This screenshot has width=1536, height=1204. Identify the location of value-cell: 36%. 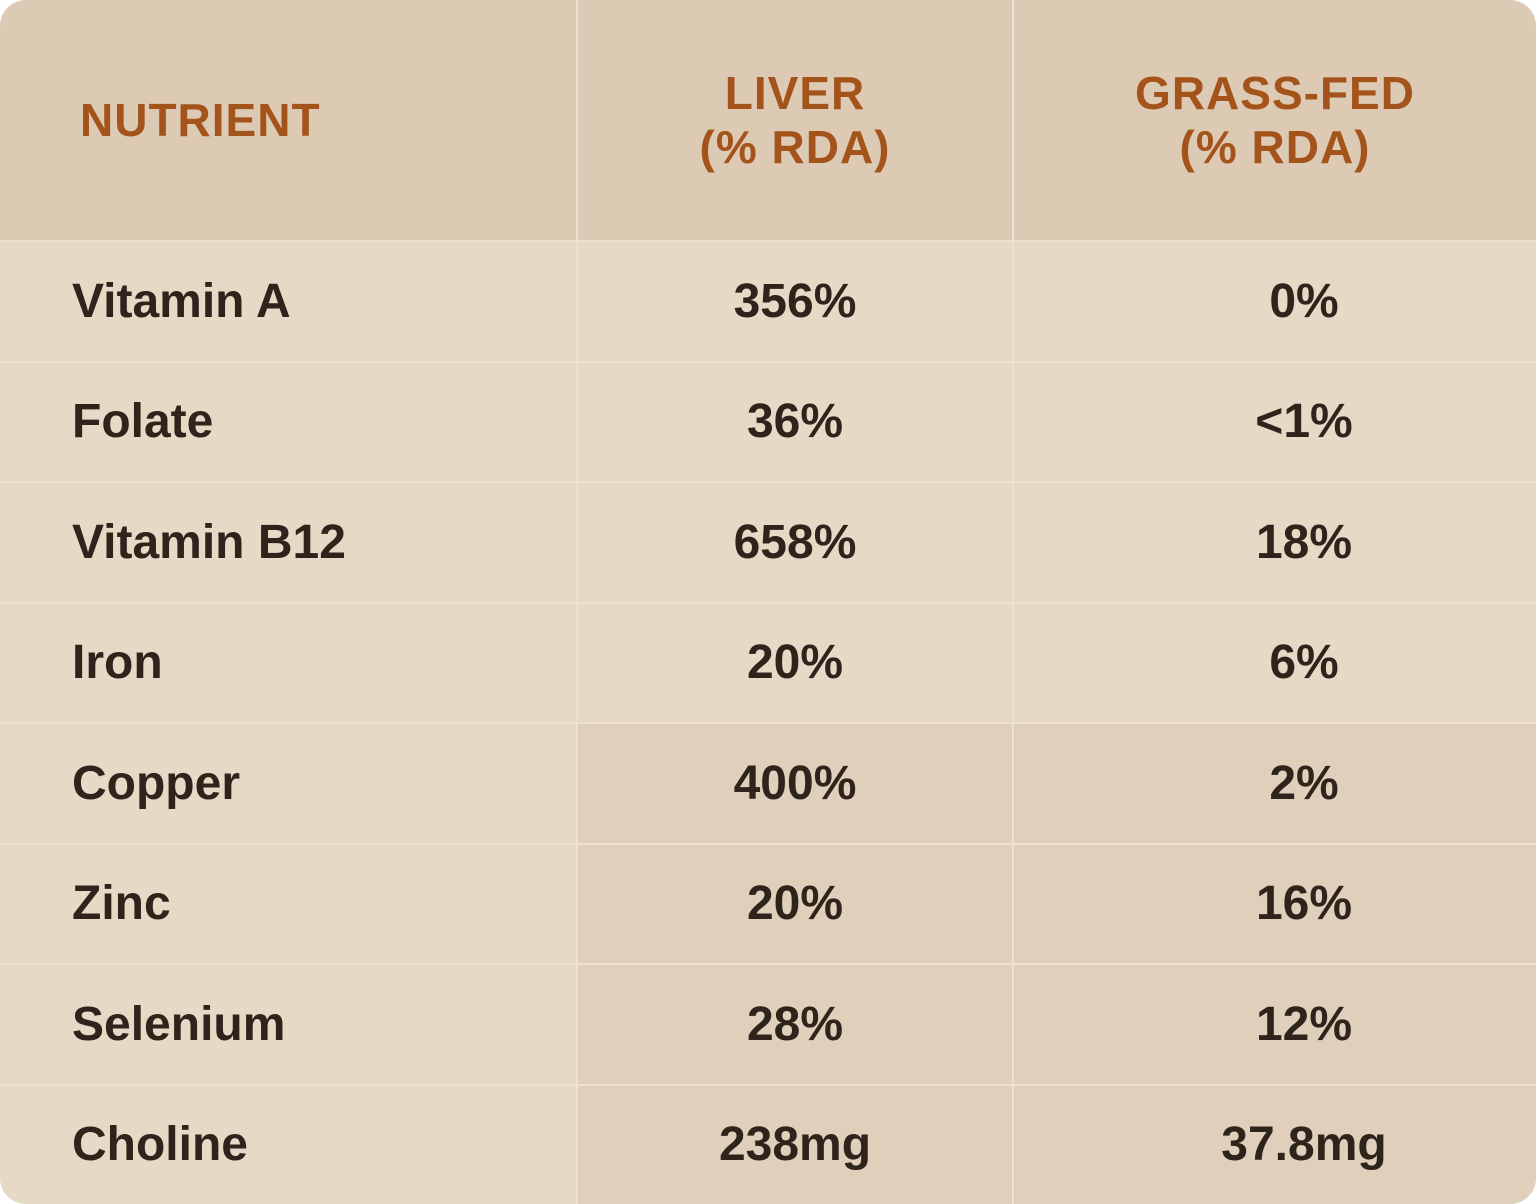
(795, 421).